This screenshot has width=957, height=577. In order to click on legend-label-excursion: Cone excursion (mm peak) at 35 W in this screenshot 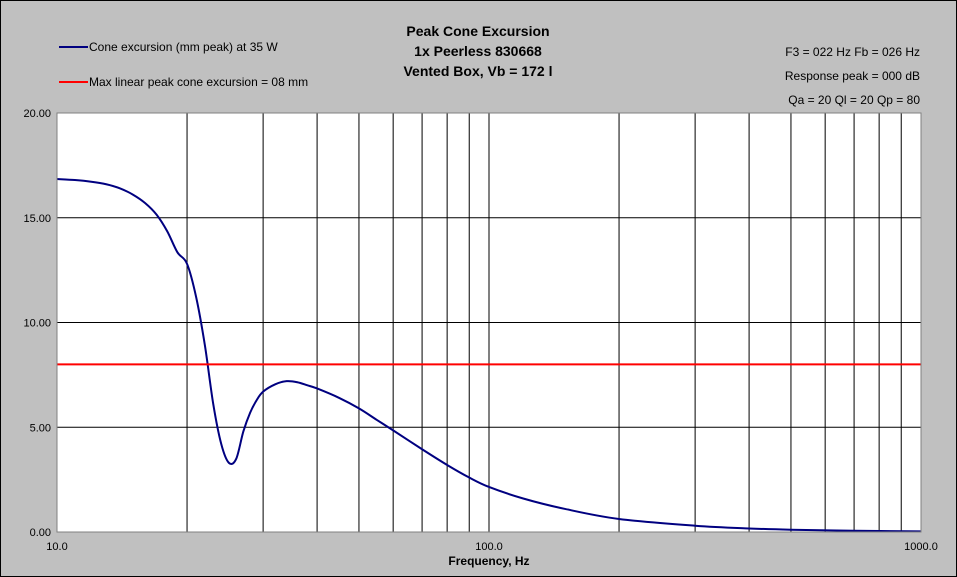, I will do `click(183, 47)`.